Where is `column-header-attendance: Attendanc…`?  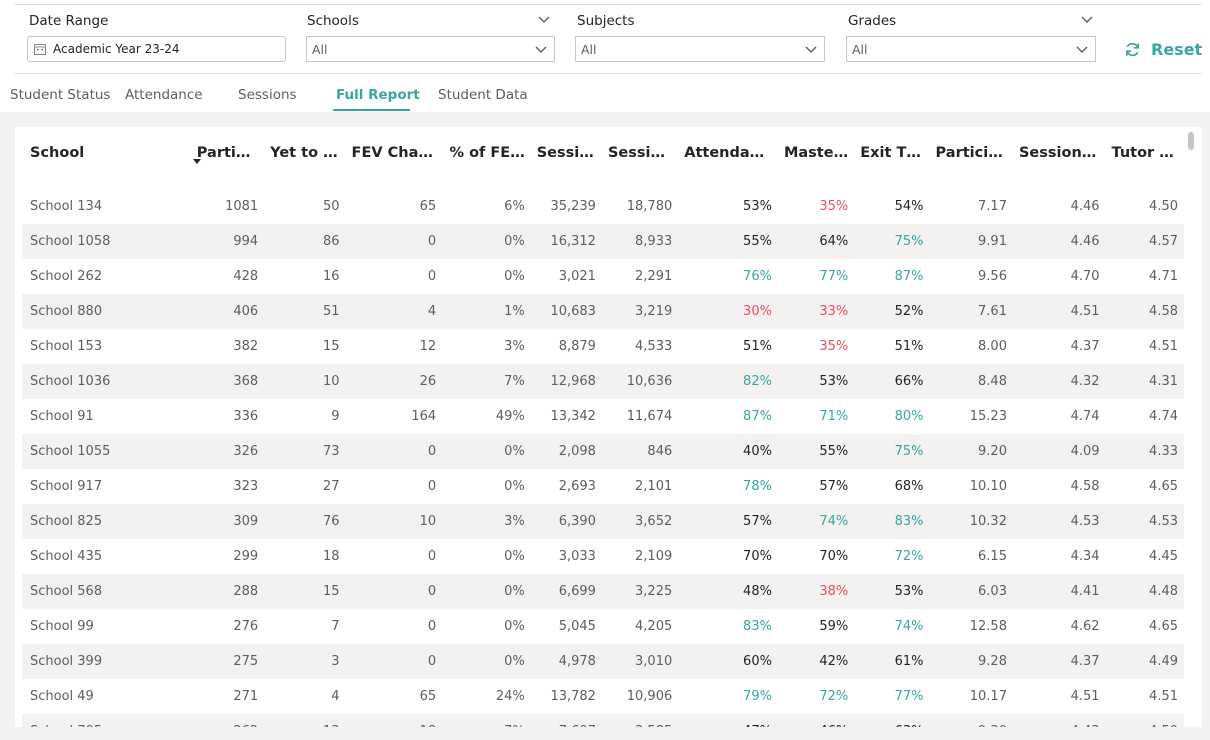 column-header-attendance: Attendanc… is located at coordinates (731, 153).